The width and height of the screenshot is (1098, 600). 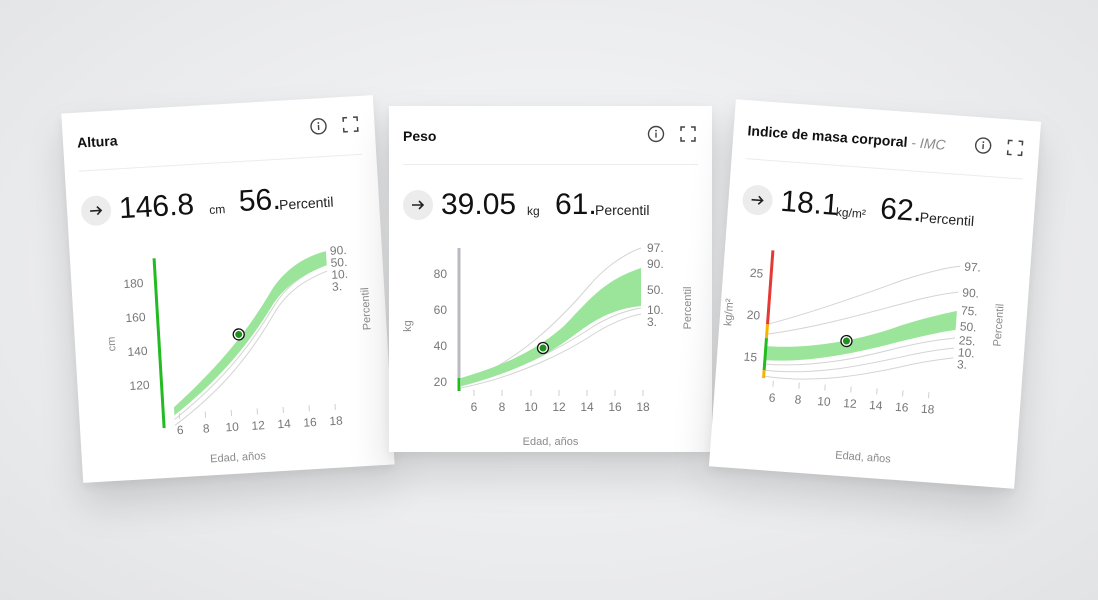 What do you see at coordinates (156, 206) in the screenshot?
I see `measurement-value: 146.8` at bounding box center [156, 206].